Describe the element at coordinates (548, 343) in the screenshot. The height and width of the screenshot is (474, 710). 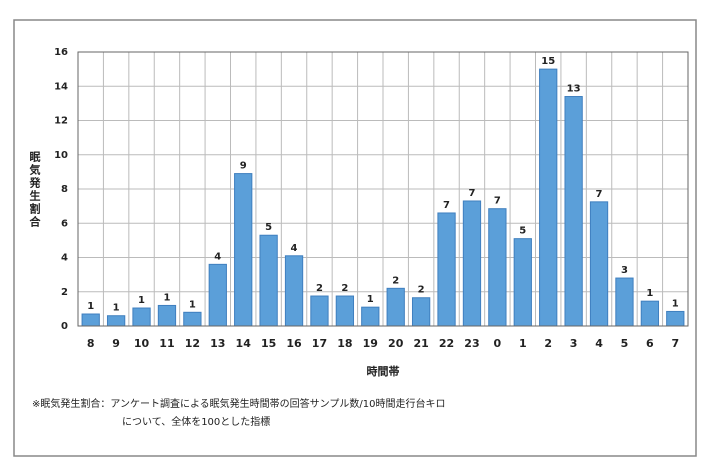
I see `x-tick-label: 2` at that location.